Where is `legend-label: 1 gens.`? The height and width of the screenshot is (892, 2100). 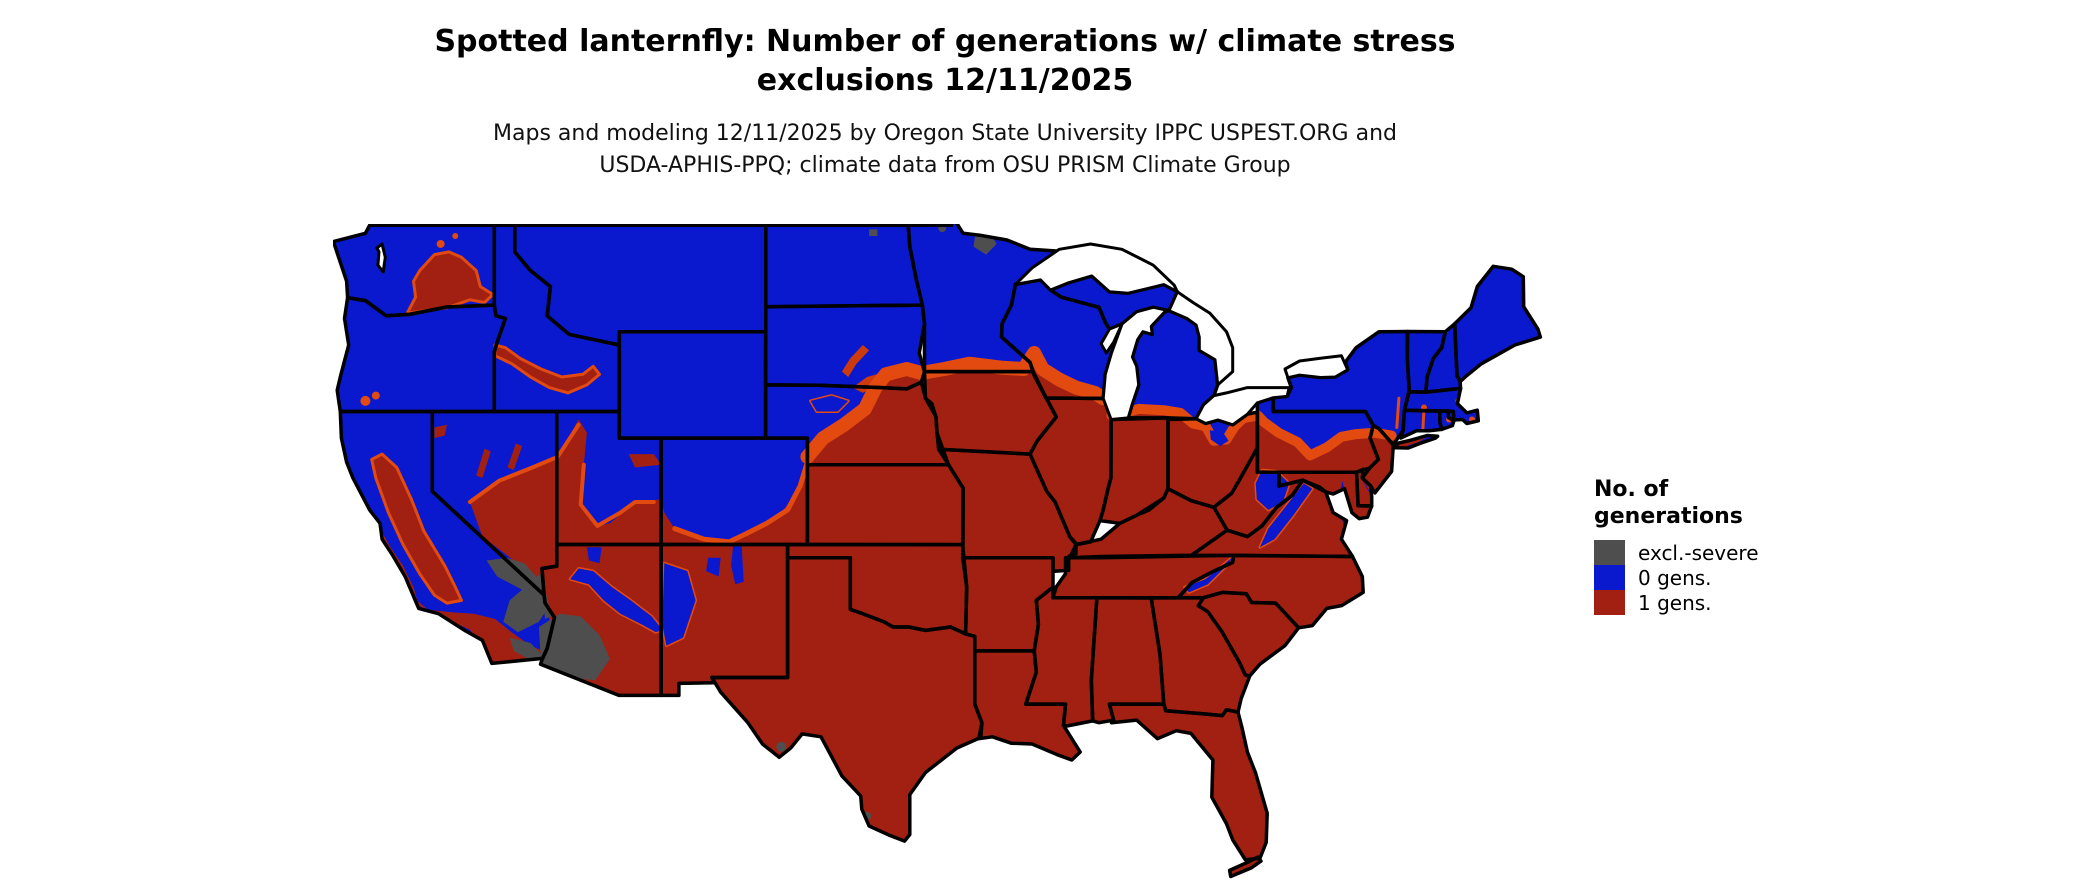
legend-label: 1 gens. is located at coordinates (1675, 602).